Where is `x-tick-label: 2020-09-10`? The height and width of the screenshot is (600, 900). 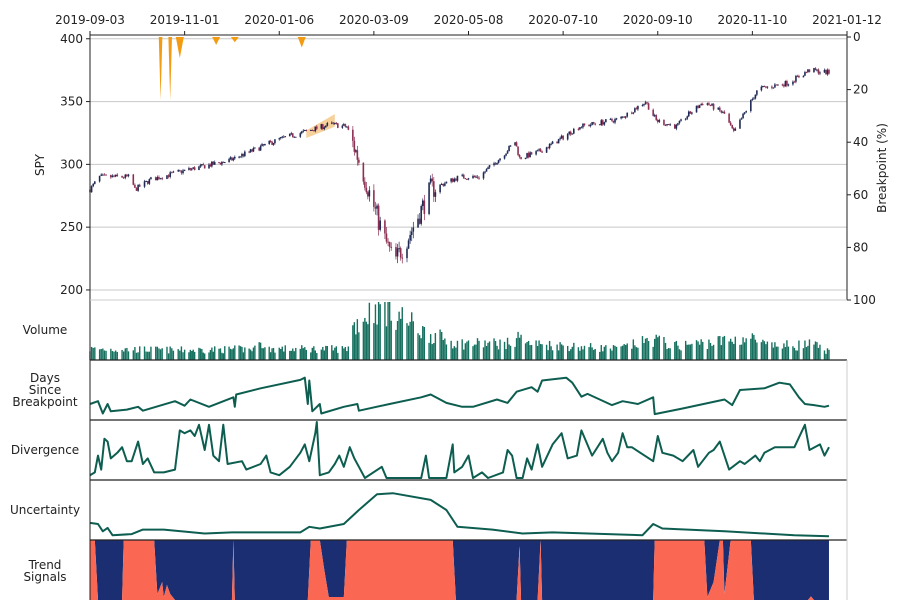 x-tick-label: 2020-09-10 is located at coordinates (658, 20).